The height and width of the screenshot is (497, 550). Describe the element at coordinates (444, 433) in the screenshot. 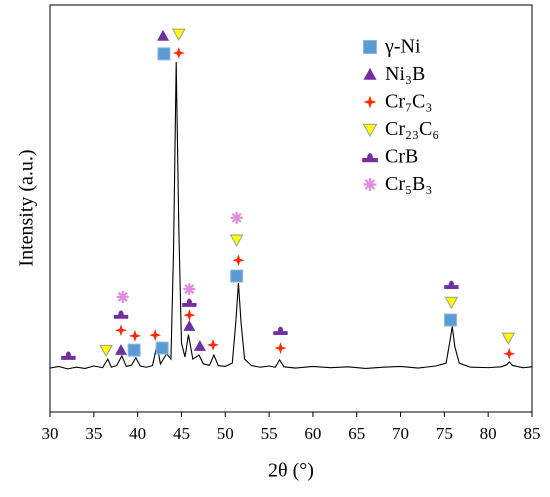

I see `x-tick-label: 75` at that location.